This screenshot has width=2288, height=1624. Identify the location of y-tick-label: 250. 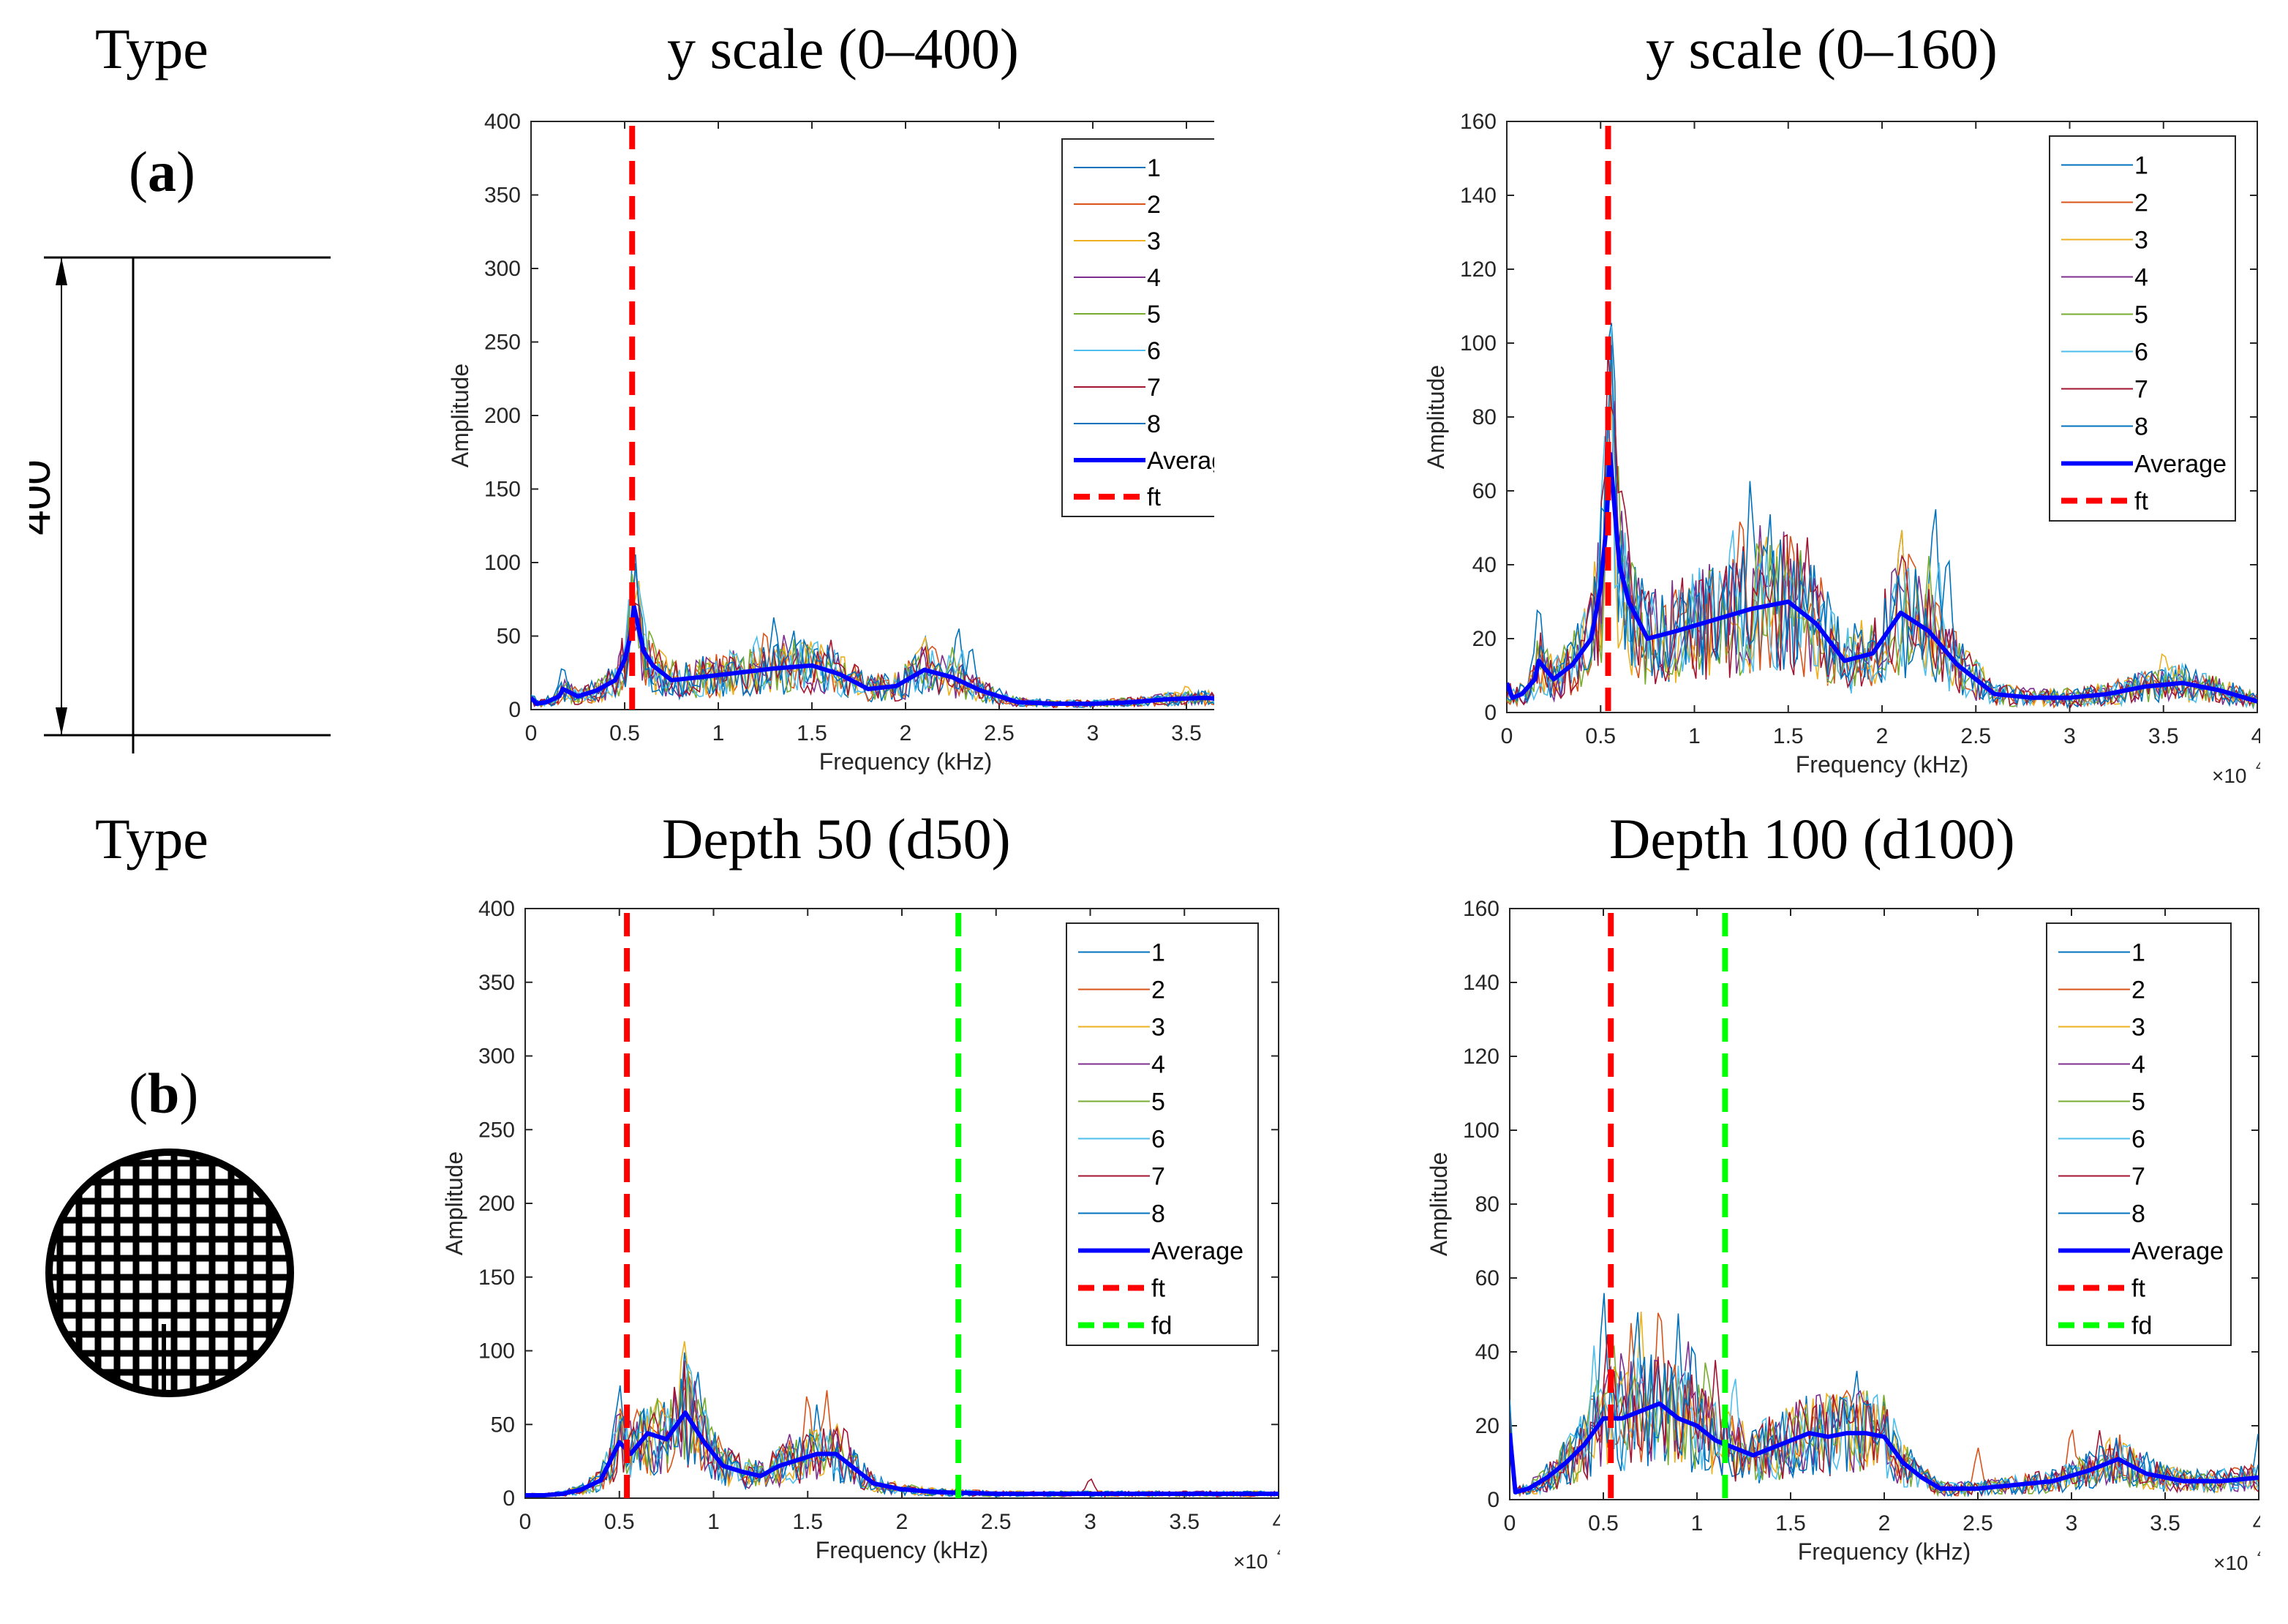
(496, 1130).